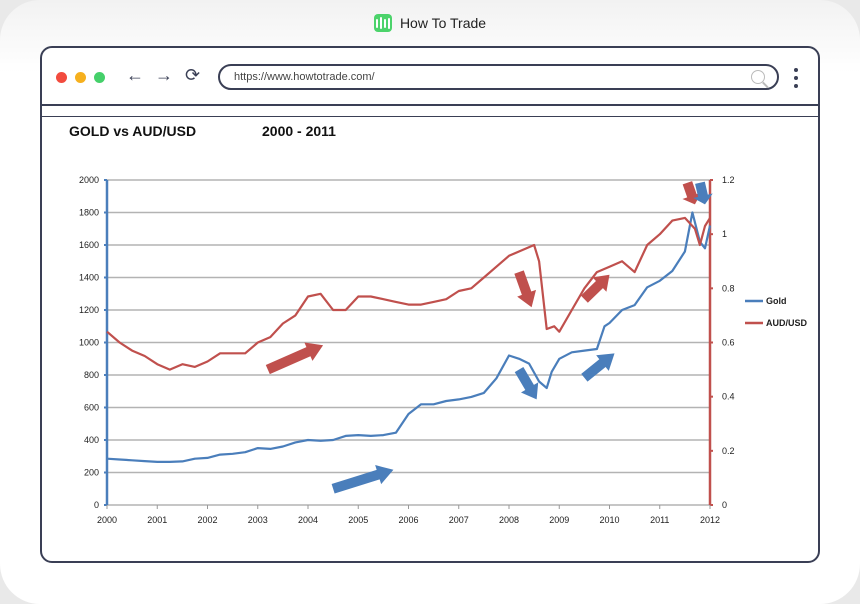 Image resolution: width=860 pixels, height=604 pixels. Describe the element at coordinates (96, 505) in the screenshot. I see `y-left-tick-label: 0` at that location.